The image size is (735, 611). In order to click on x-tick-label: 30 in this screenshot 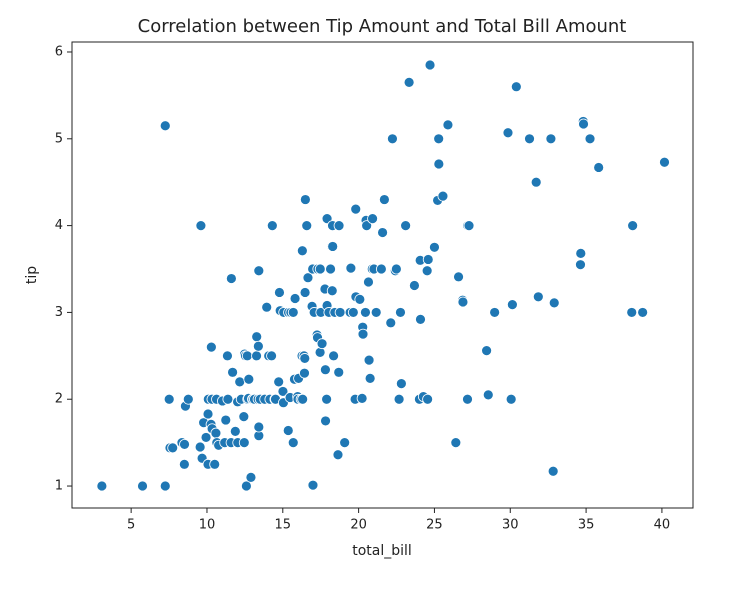, I will do `click(510, 525)`.